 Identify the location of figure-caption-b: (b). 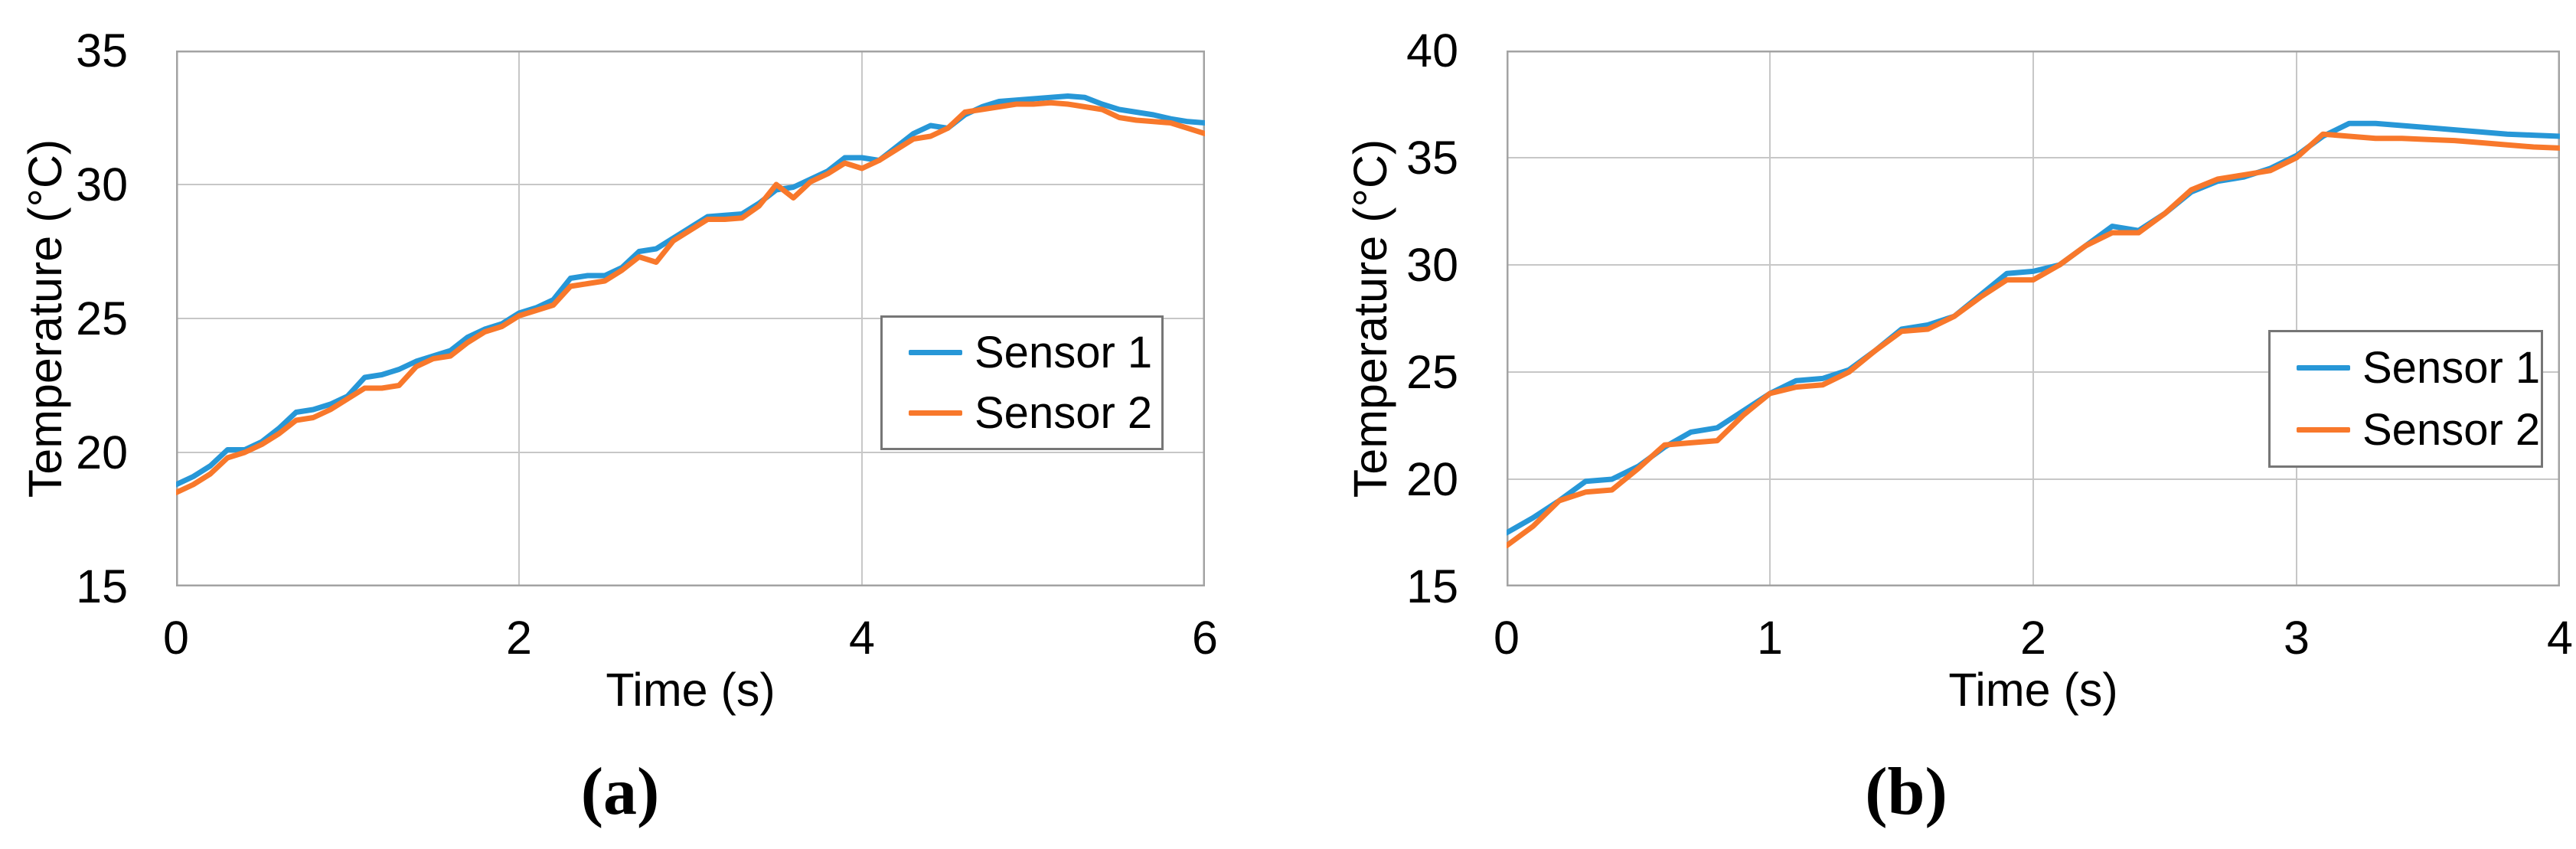
(1906, 792).